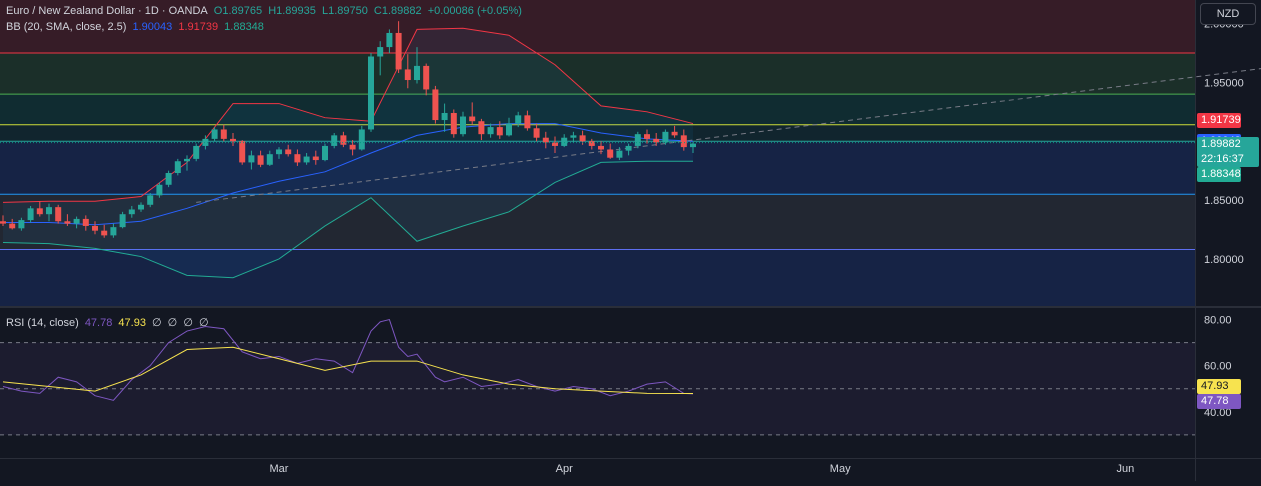 This screenshot has height=486, width=1261. What do you see at coordinates (1222, 158) in the screenshot?
I see `bar-countdown: 22:16:37` at bounding box center [1222, 158].